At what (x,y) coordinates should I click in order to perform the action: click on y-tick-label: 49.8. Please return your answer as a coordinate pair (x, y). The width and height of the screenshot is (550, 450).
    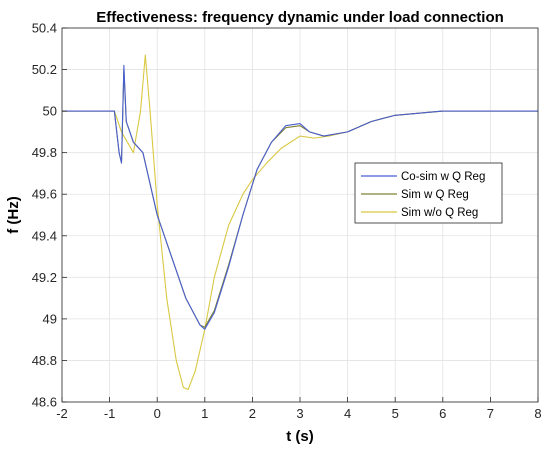
    Looking at the image, I should click on (44, 152).